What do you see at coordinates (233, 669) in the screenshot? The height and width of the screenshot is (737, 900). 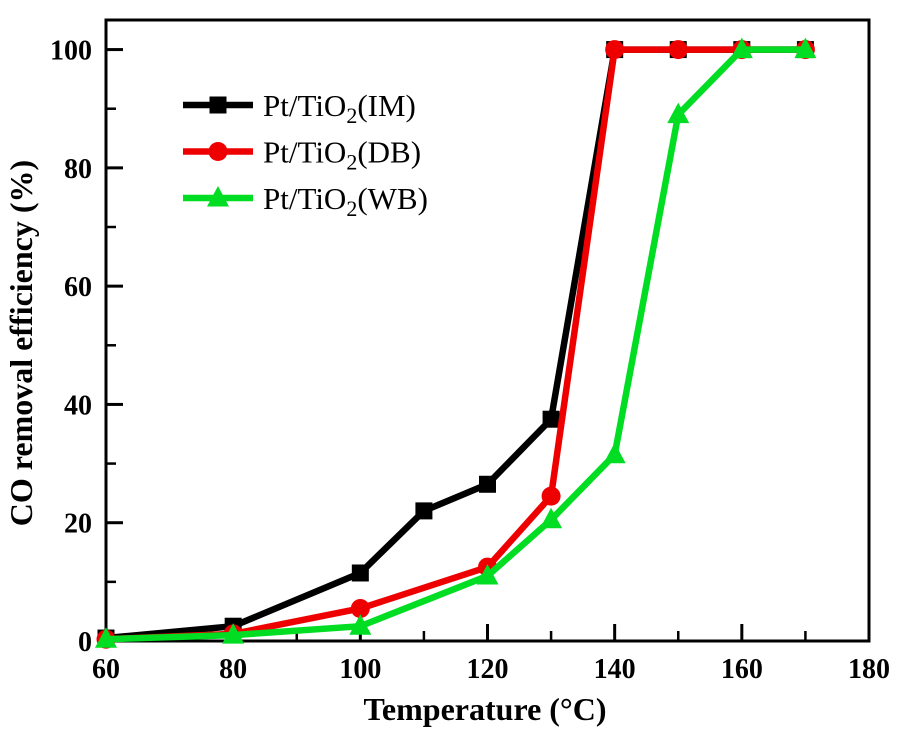 I see `x-tick-label: 80` at bounding box center [233, 669].